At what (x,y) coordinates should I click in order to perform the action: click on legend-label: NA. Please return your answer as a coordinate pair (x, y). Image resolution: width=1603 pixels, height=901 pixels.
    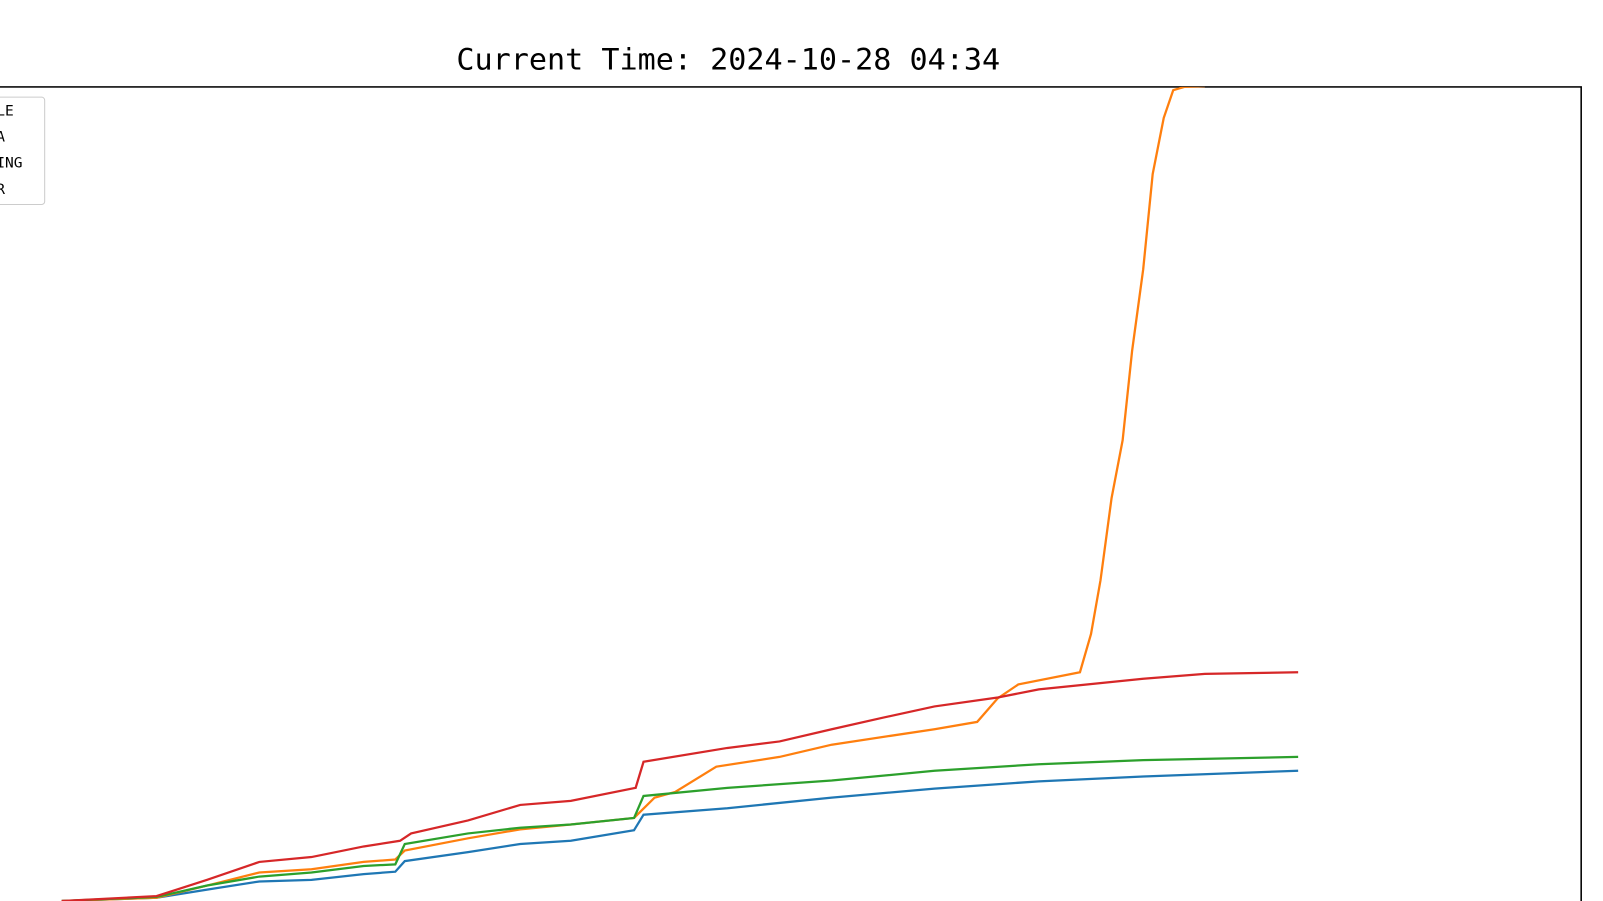
    Looking at the image, I should click on (2, 138).